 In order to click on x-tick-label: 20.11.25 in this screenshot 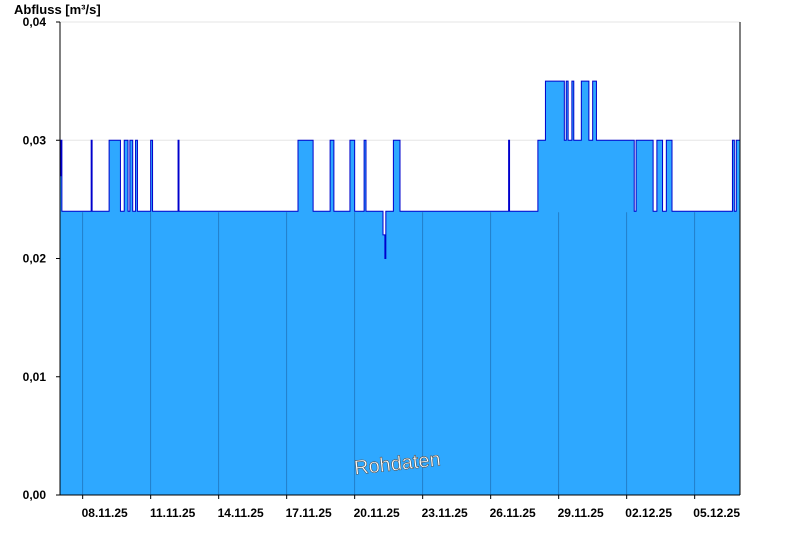, I will do `click(377, 513)`.